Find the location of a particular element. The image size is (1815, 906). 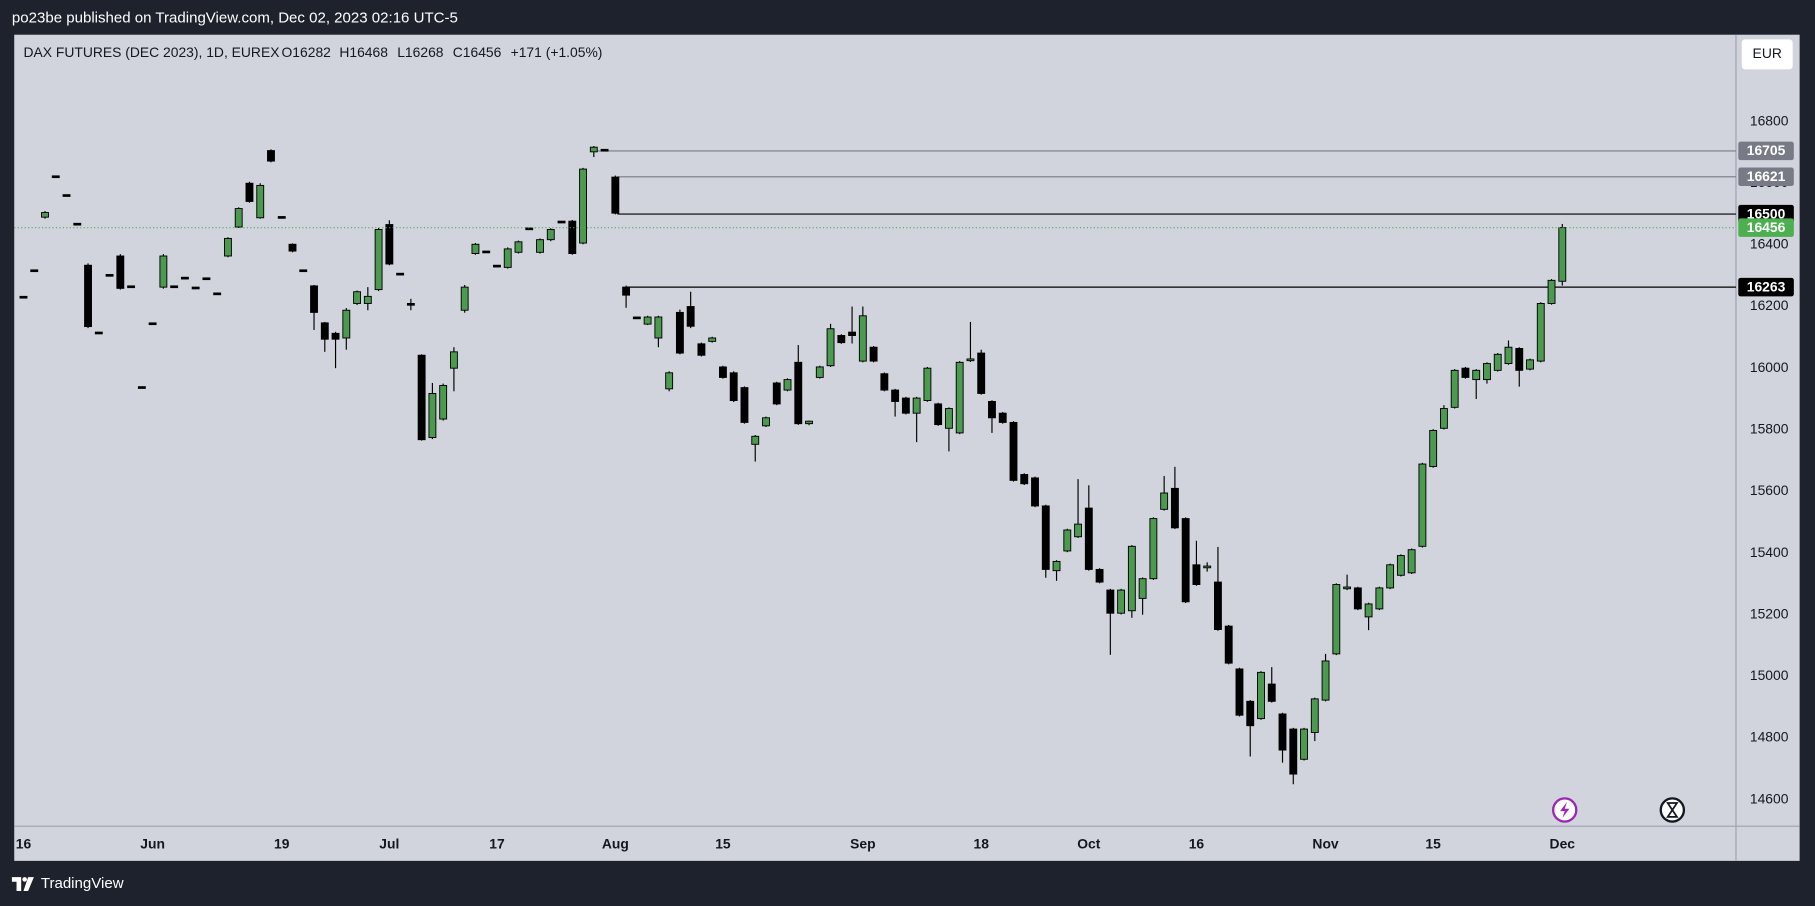

legend-close: C16456 is located at coordinates (477, 52).